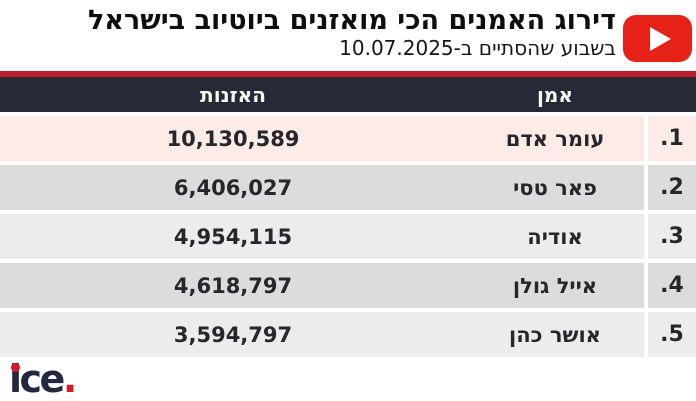 This screenshot has width=696, height=401. I want to click on table-row: 4,954,115 אודיה 3., so click(348, 236).